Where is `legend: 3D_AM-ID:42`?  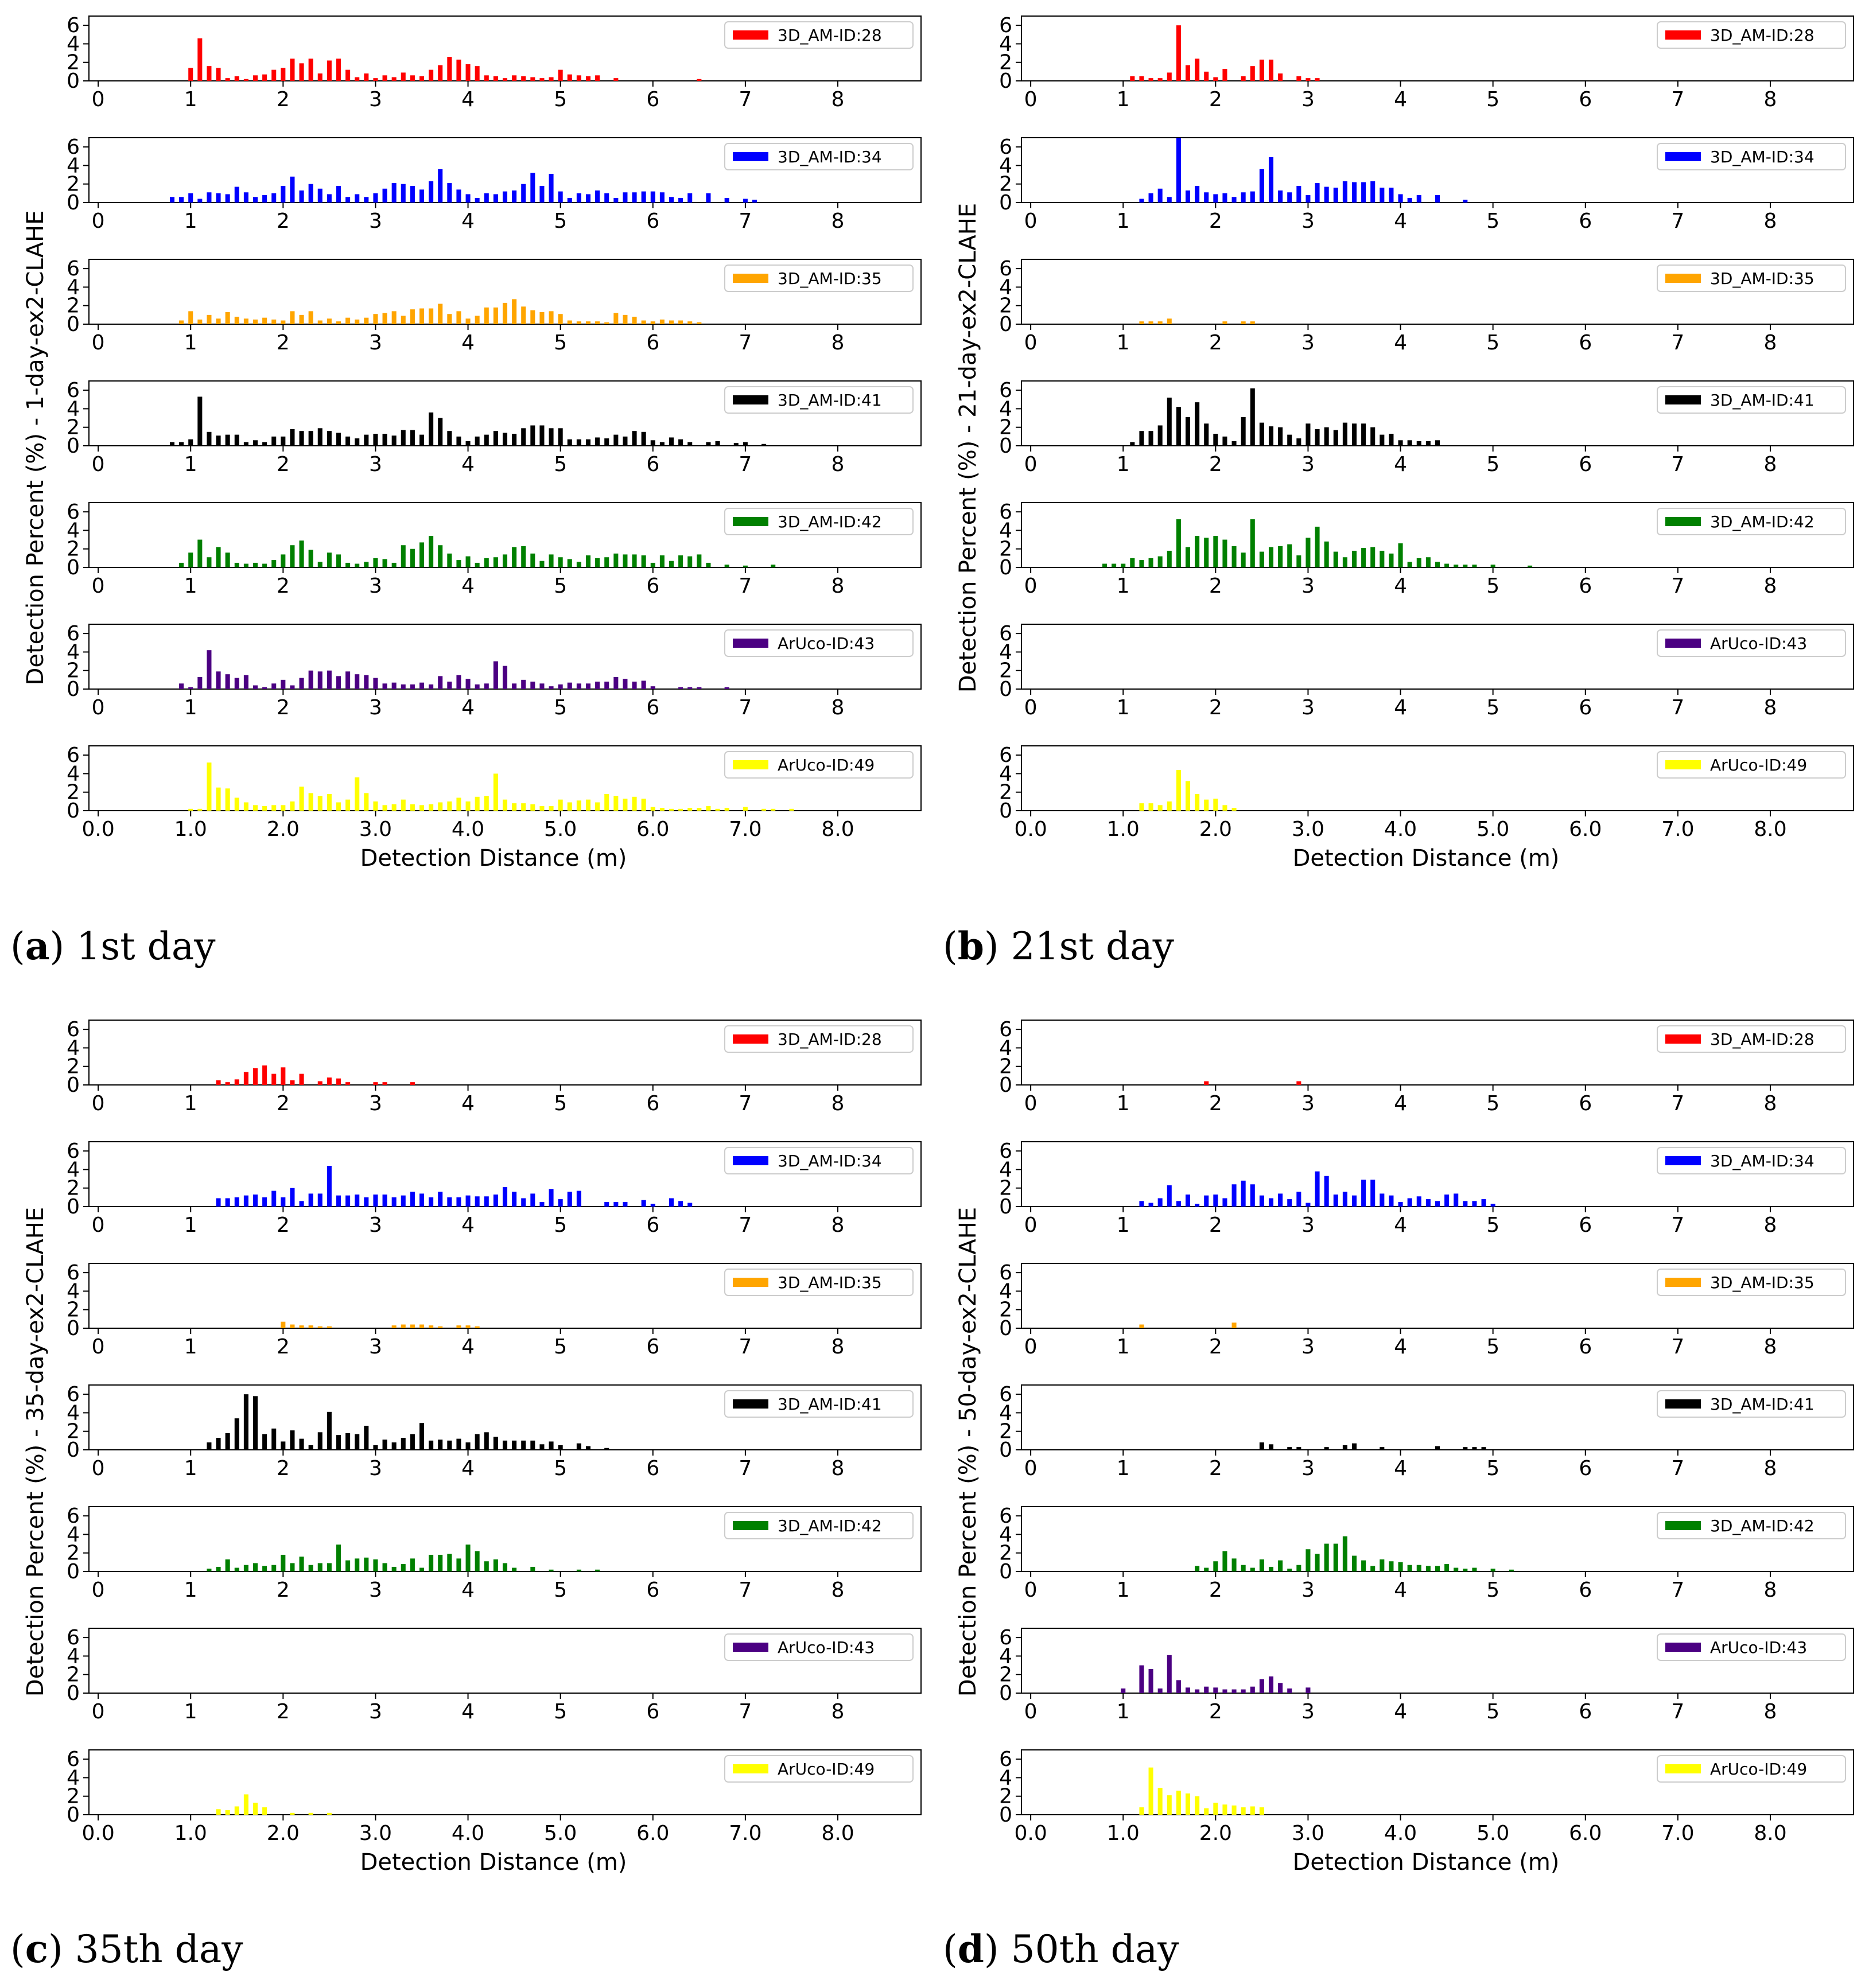
legend: 3D_AM-ID:42 is located at coordinates (819, 1525).